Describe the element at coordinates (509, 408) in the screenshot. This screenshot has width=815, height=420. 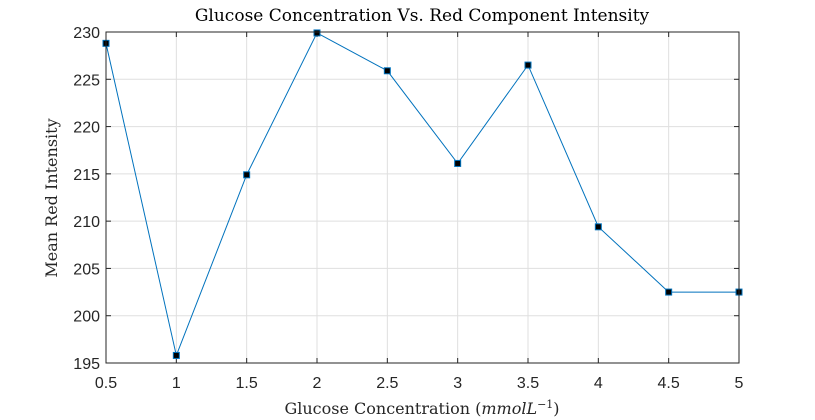
I see `x-axis-label-unit: mmolL` at that location.